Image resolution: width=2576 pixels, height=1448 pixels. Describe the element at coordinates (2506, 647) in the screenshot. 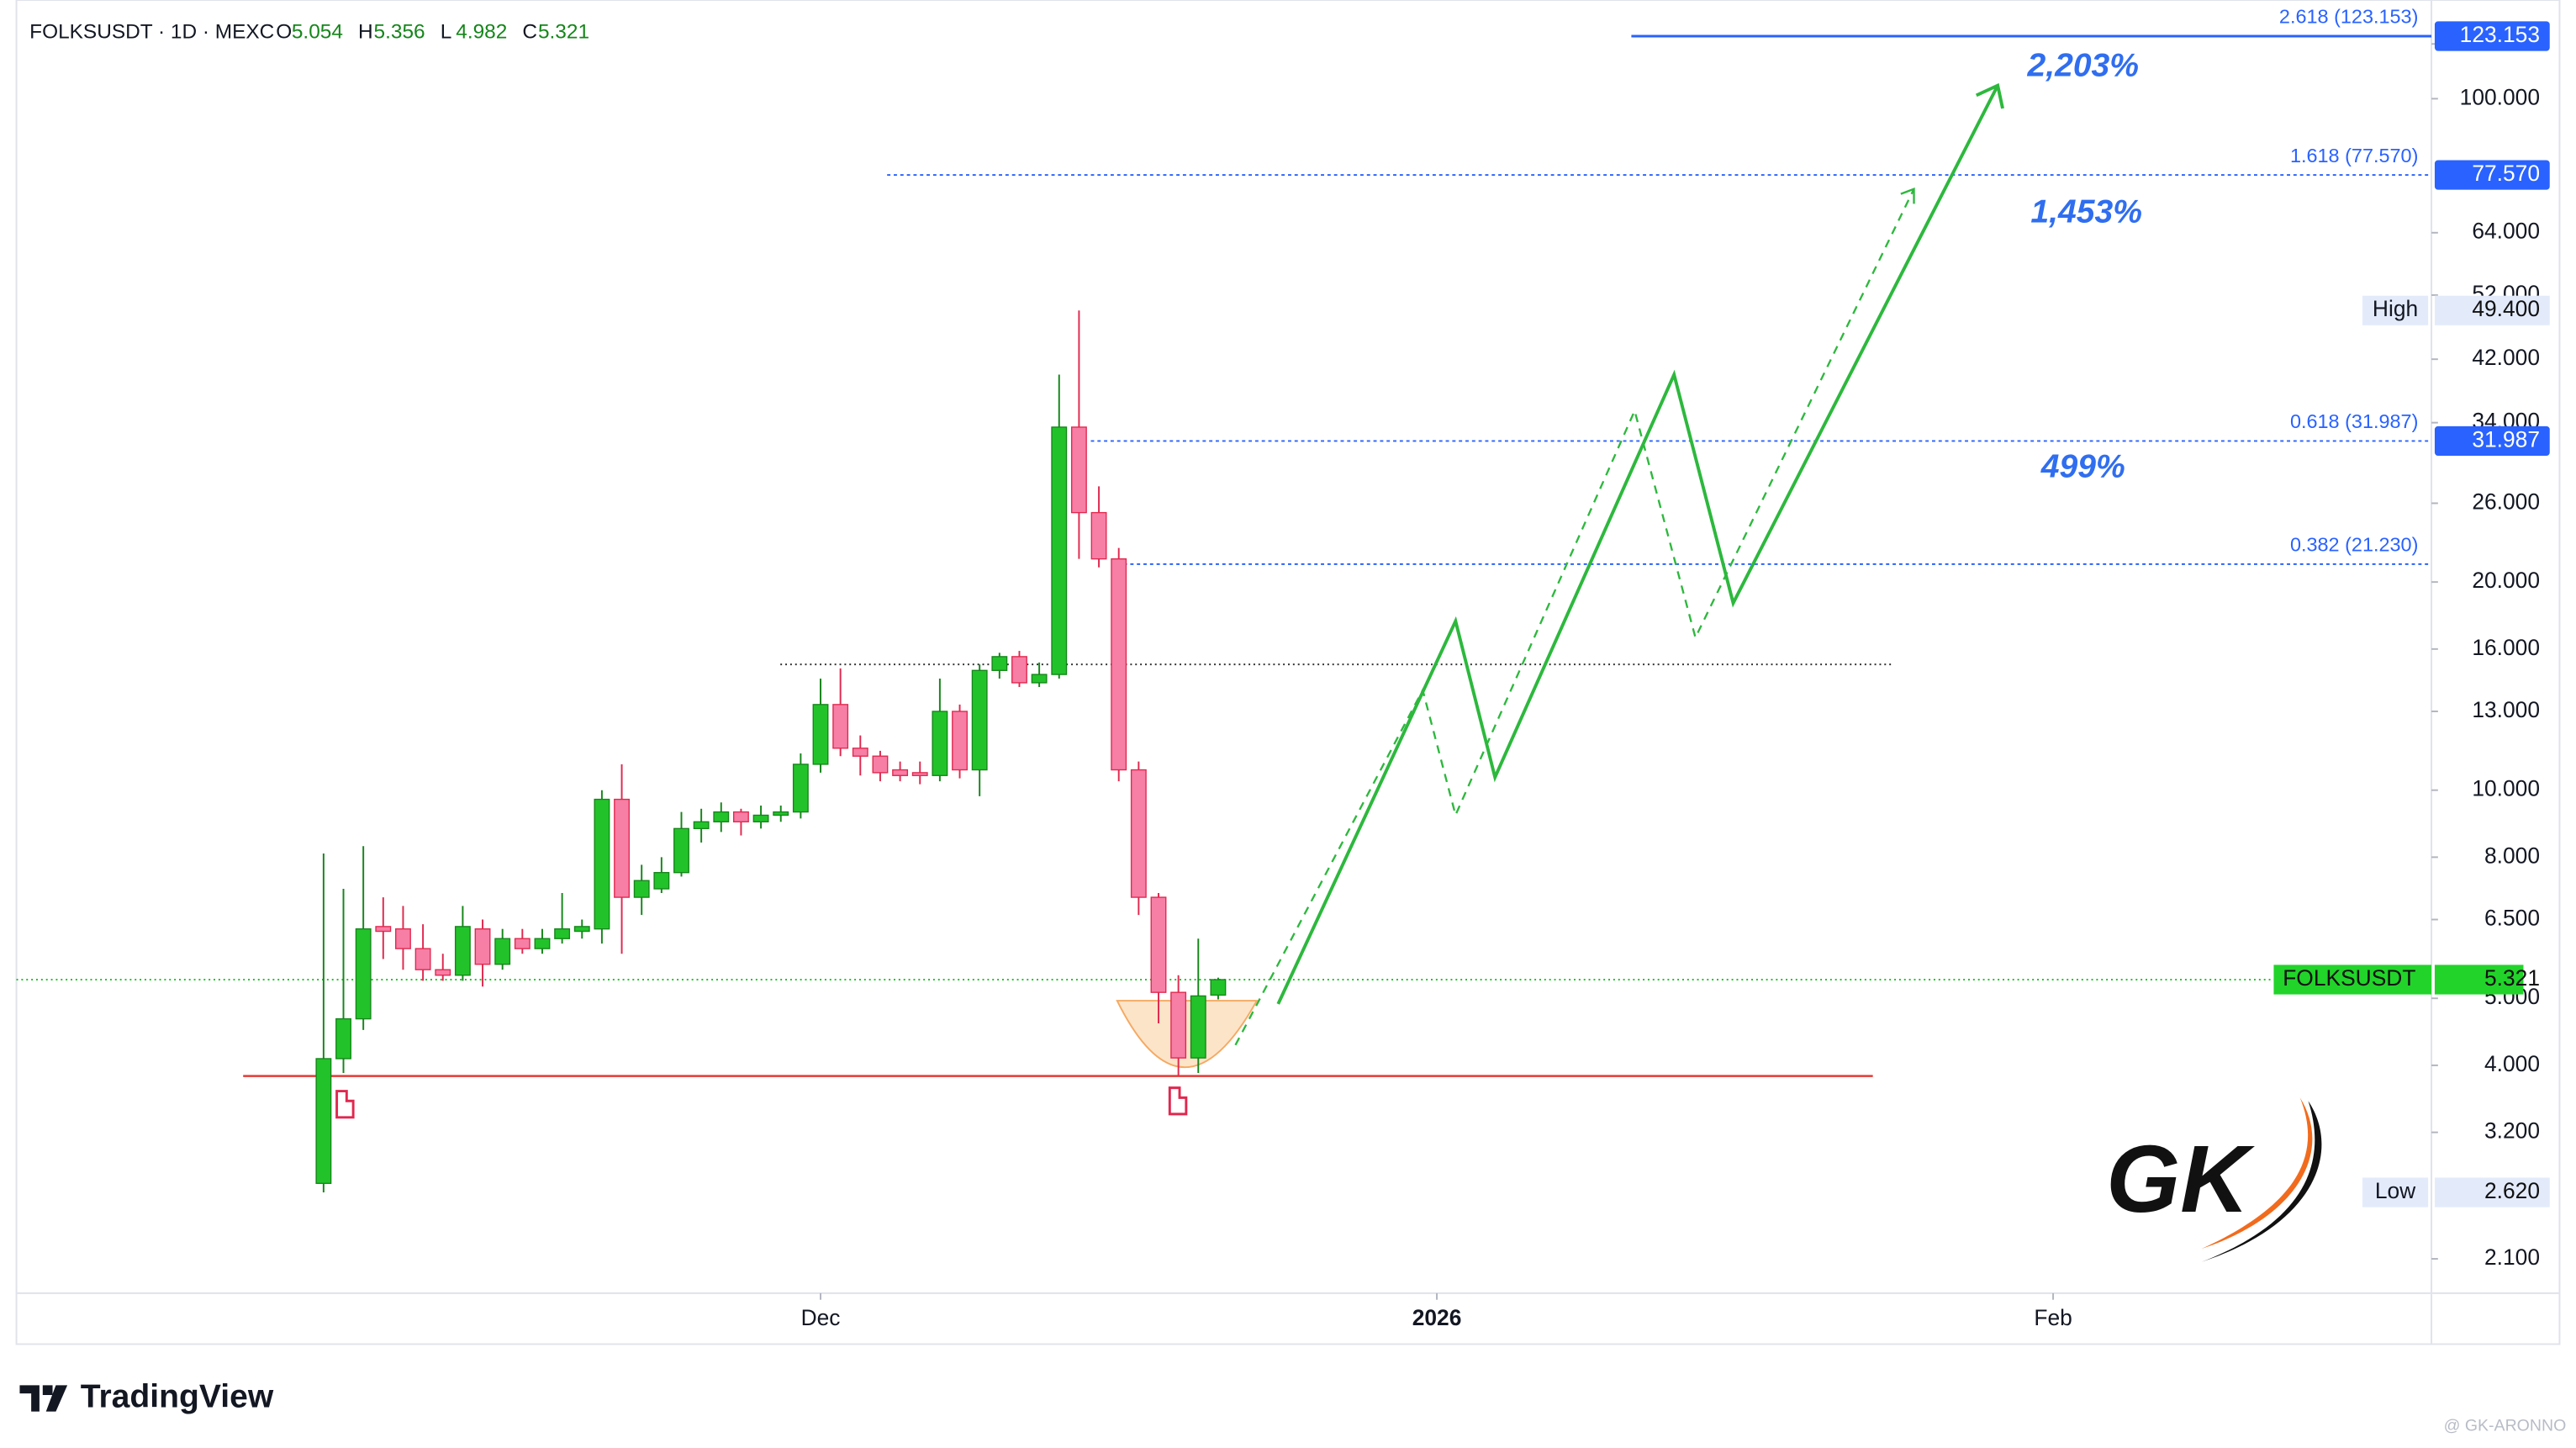

I see `y-tick-label: 16.000` at that location.